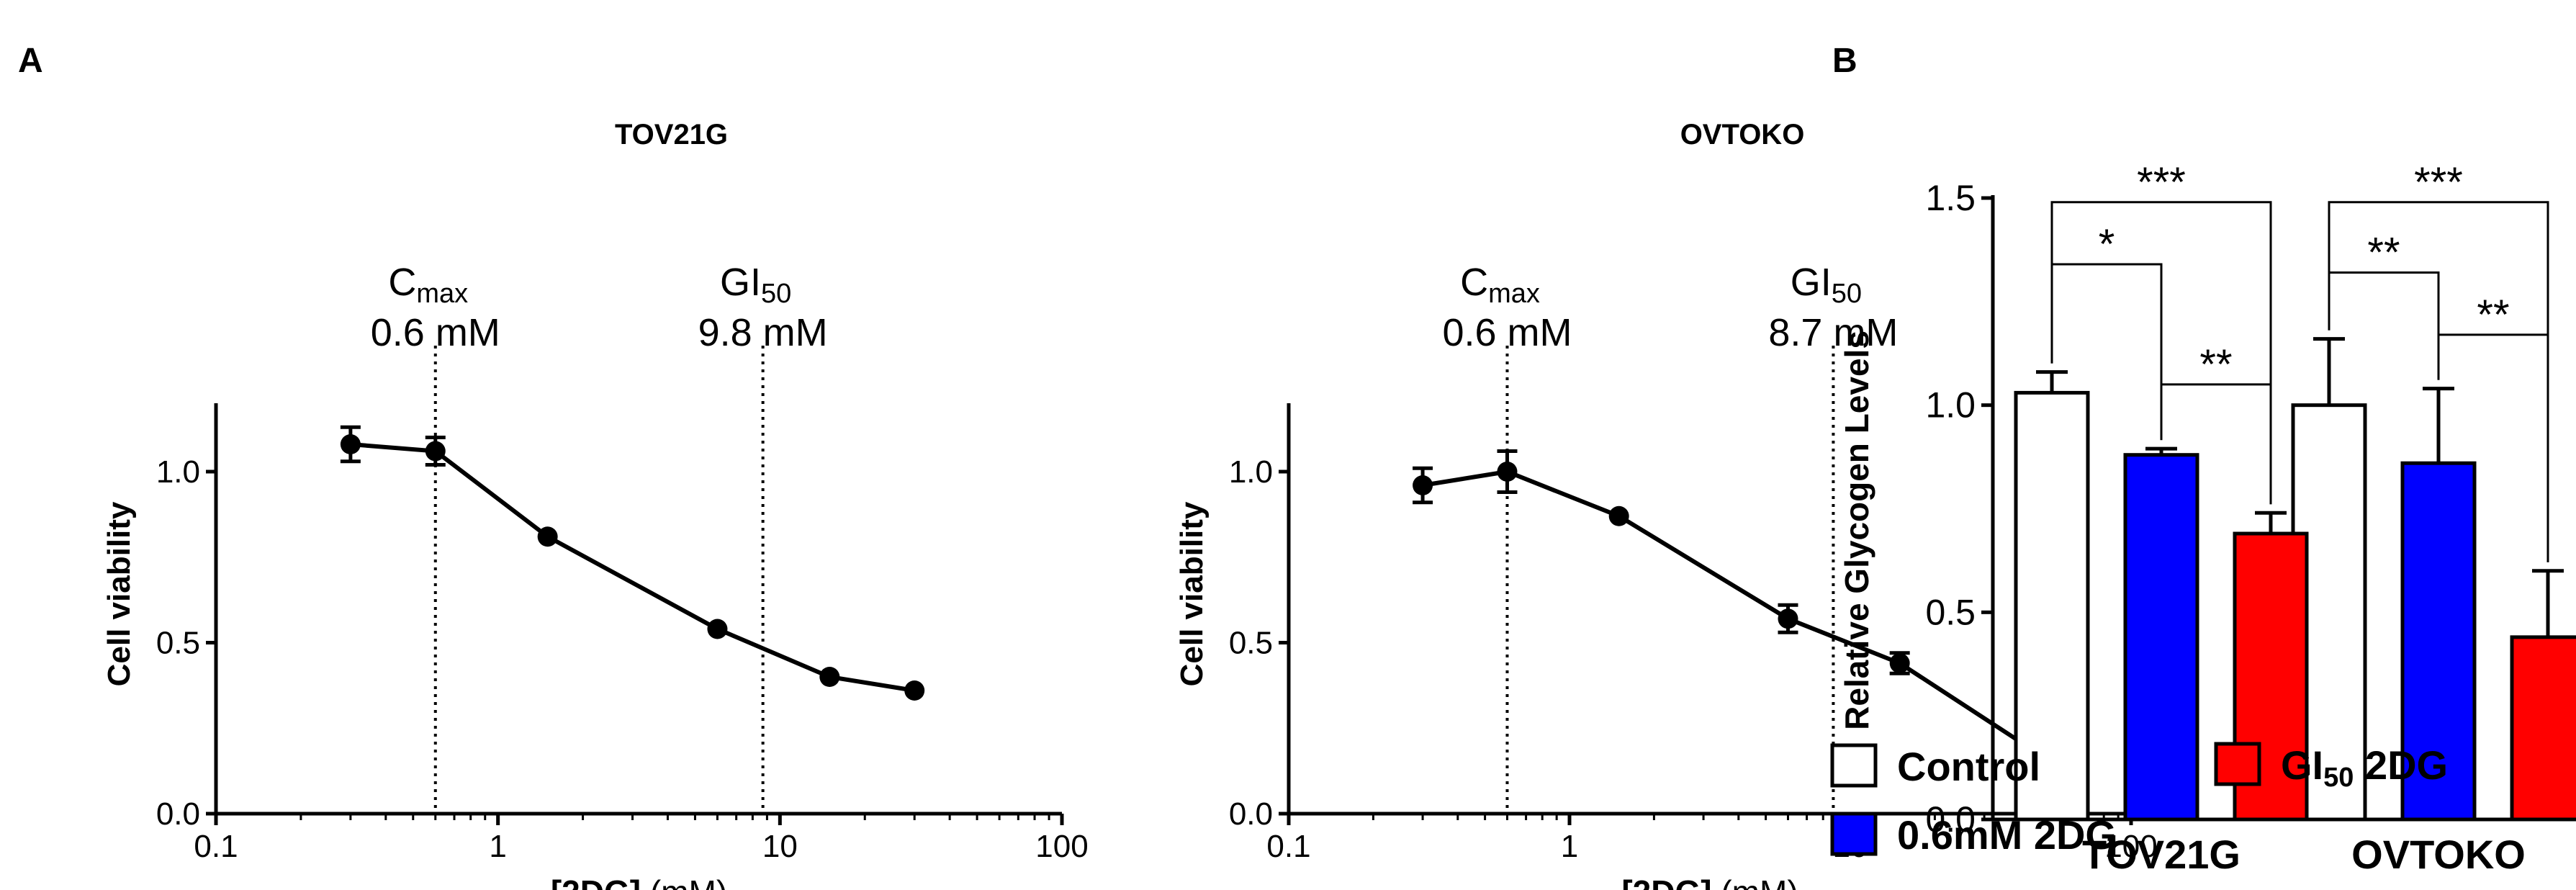 The image size is (2576, 890). Describe the element at coordinates (31, 61) in the screenshot. I see `panel-label-a: A` at that location.